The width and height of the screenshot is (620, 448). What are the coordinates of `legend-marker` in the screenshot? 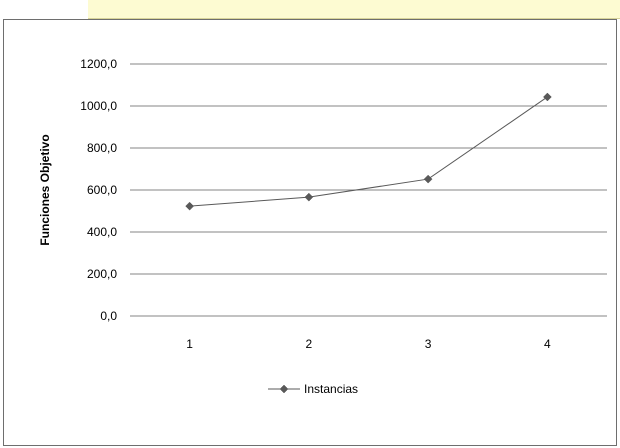 It's located at (284, 389).